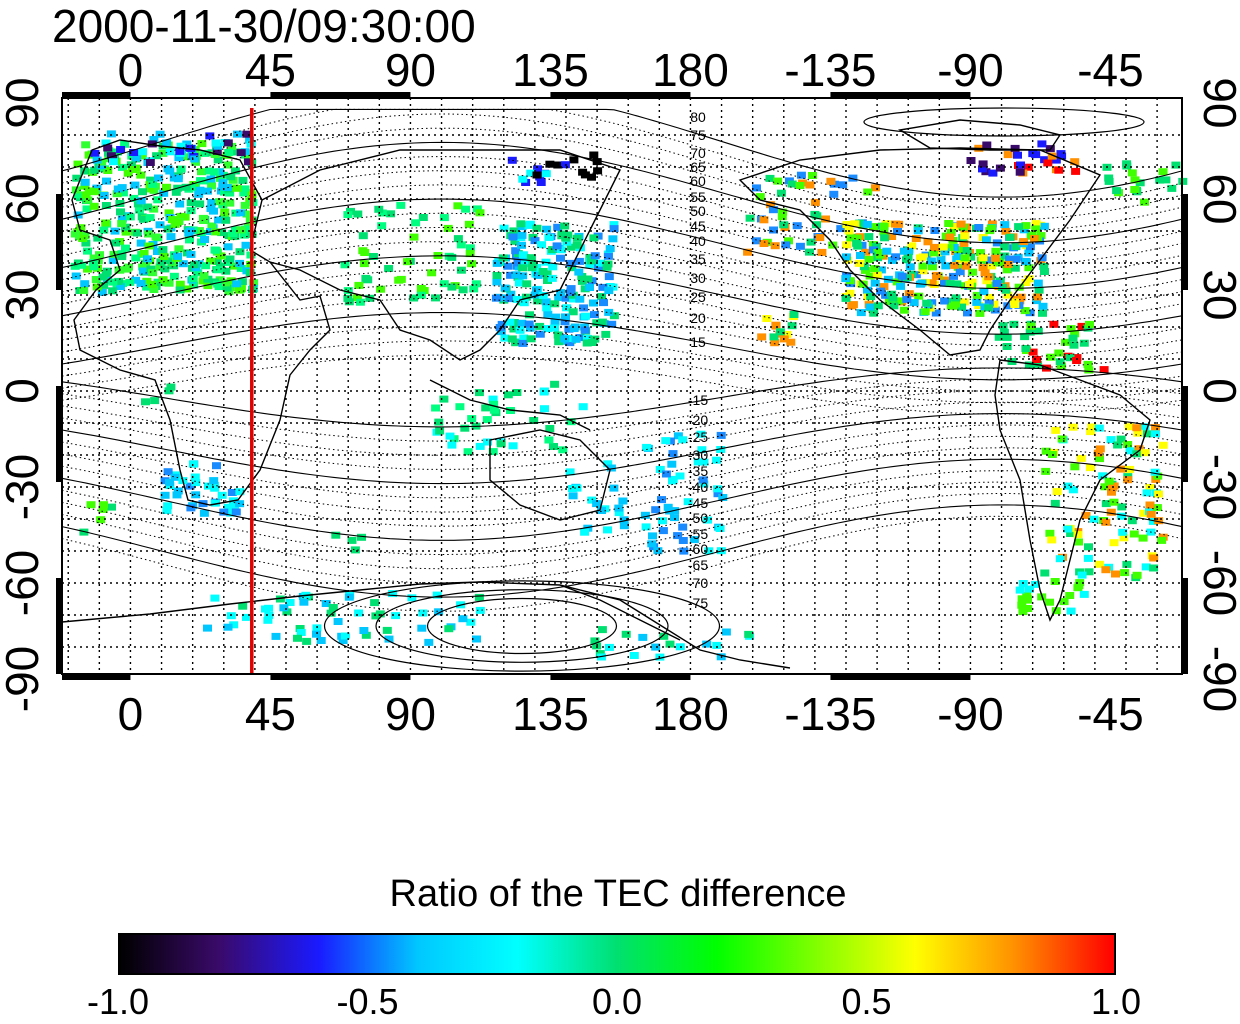  I want to click on axis-bar-left, so click(59, 626).